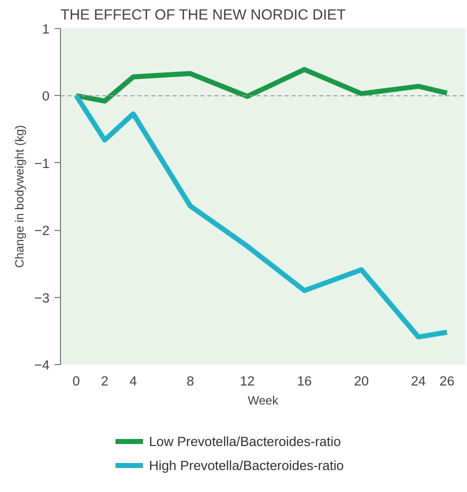 The height and width of the screenshot is (492, 467). What do you see at coordinates (46, 96) in the screenshot?
I see `y-tick-label: 0` at bounding box center [46, 96].